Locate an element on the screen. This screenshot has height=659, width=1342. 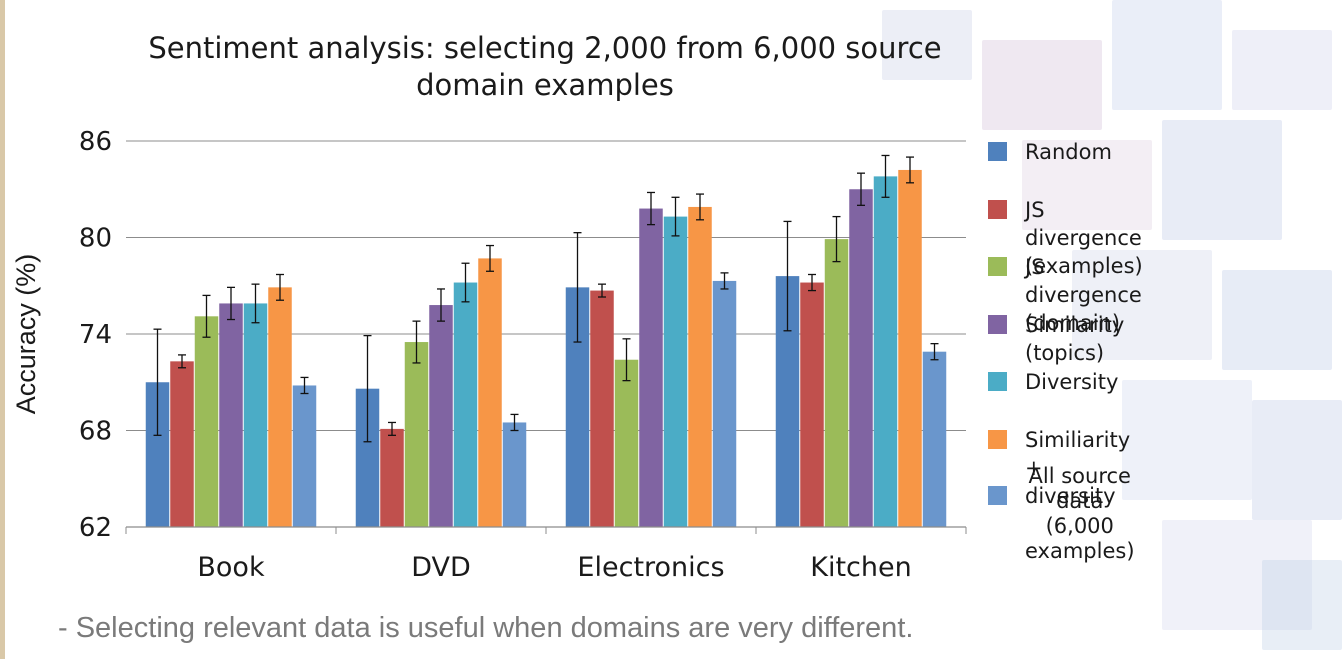
x-tick-label: Book is located at coordinates (231, 567).